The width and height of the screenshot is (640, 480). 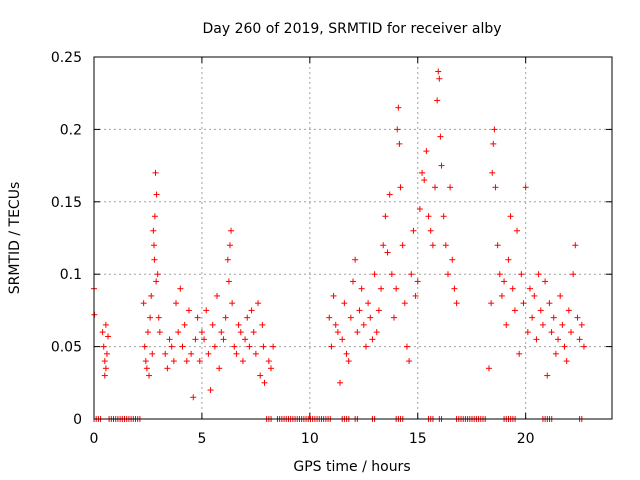 I want to click on x-axis-title: GPS time / hours, so click(x=351, y=467).